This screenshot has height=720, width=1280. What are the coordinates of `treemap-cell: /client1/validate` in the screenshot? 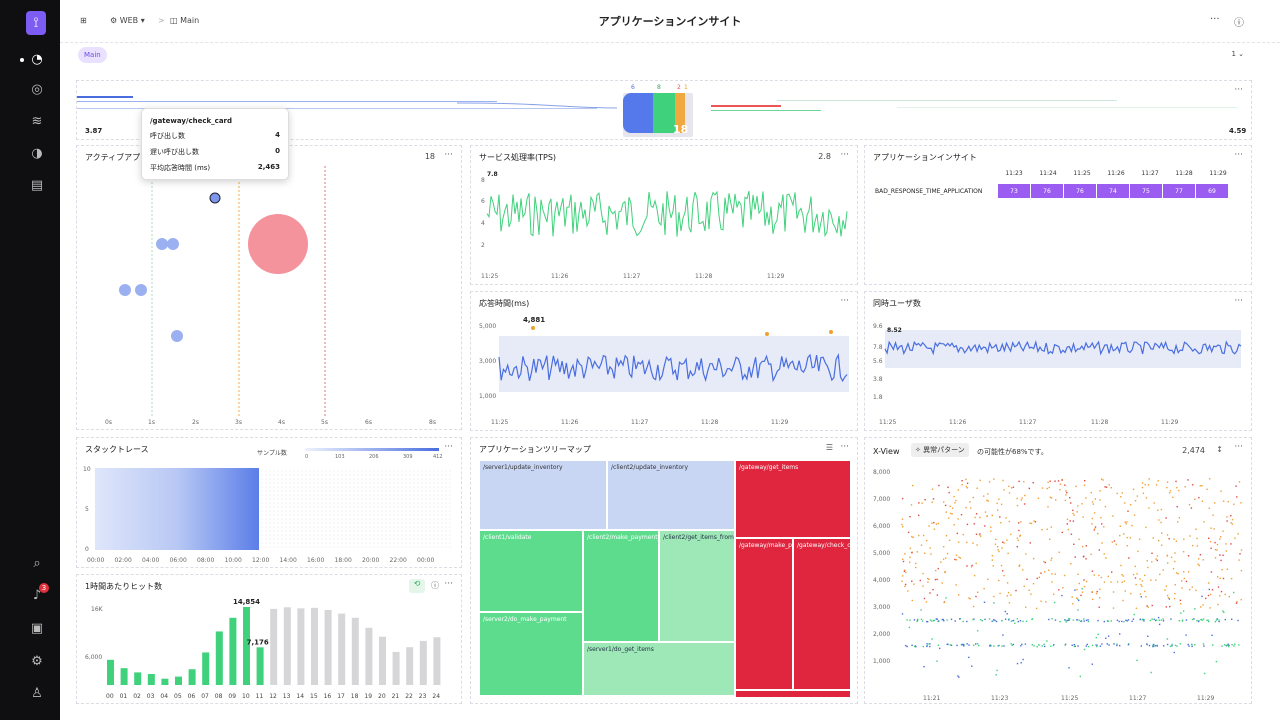 It's located at (531, 571).